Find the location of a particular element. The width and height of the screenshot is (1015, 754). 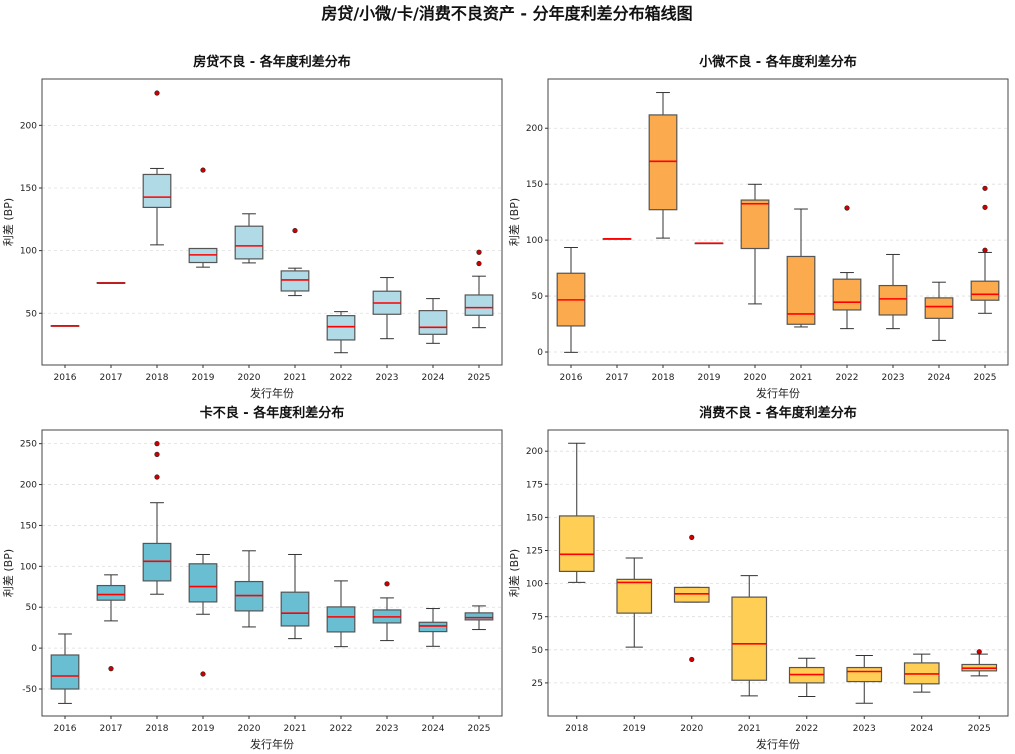

box-2016 is located at coordinates (65, 325).